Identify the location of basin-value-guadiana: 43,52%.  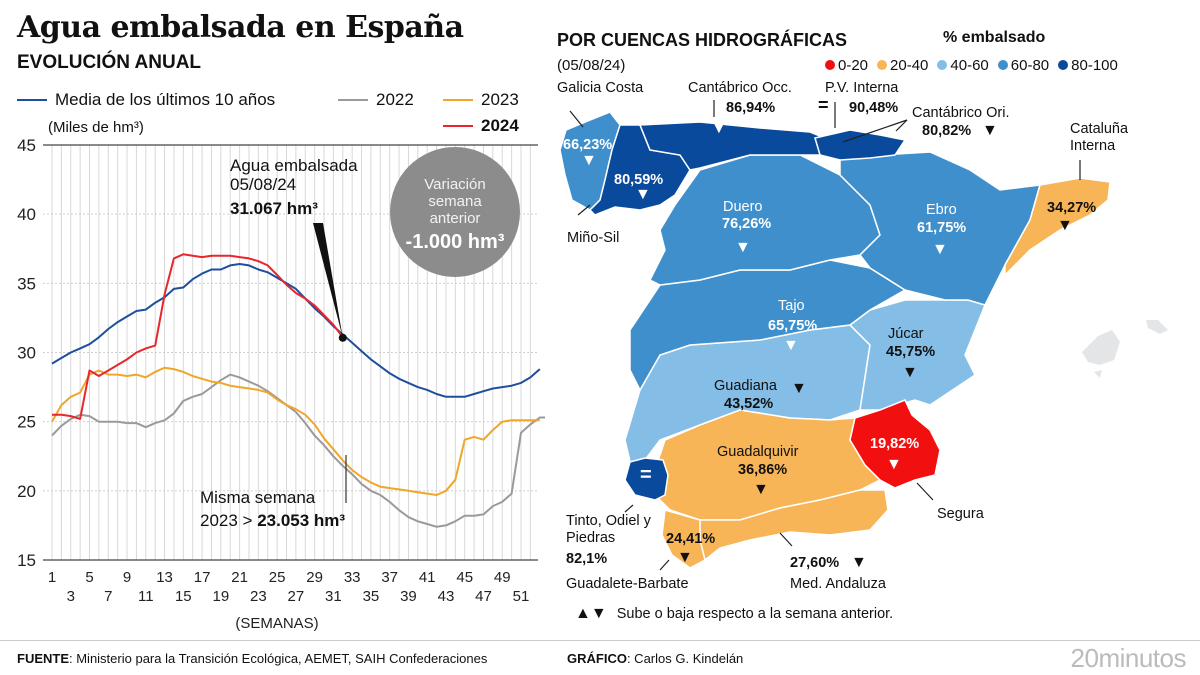
(749, 404).